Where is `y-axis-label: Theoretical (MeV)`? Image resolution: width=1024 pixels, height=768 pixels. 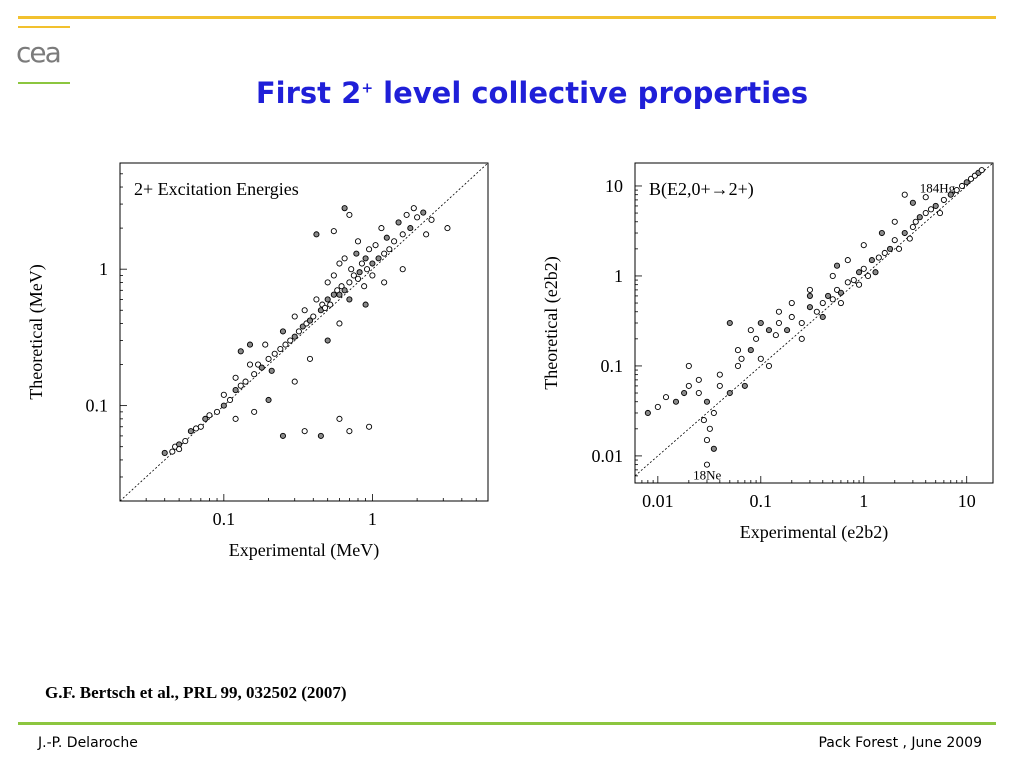
y-axis-label: Theoretical (MeV) is located at coordinates (36, 331).